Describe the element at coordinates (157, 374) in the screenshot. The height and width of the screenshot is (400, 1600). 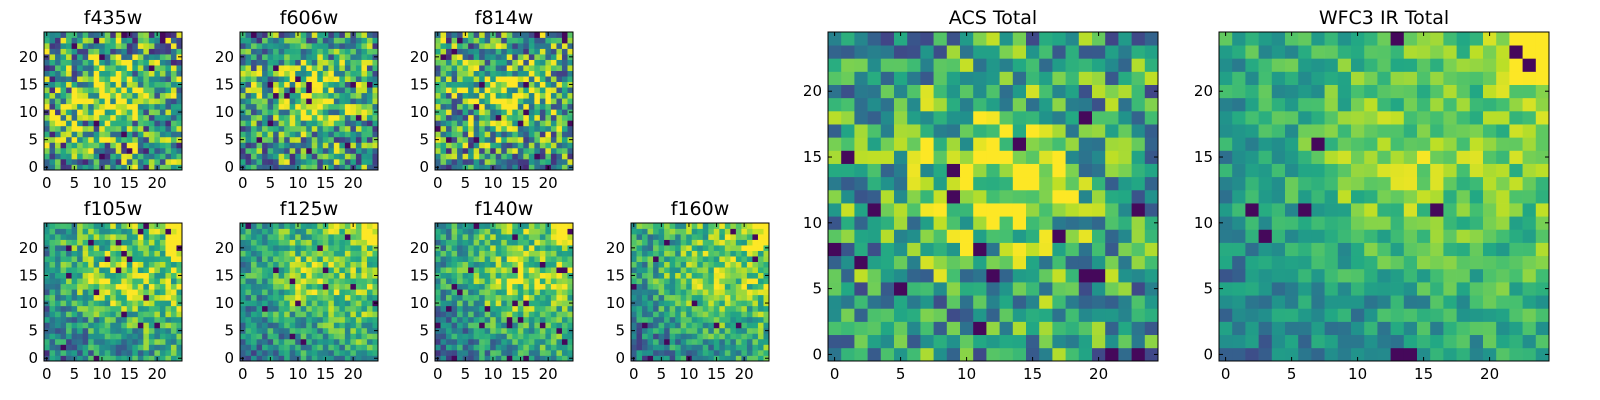
I see `x-tick-label: 20` at that location.